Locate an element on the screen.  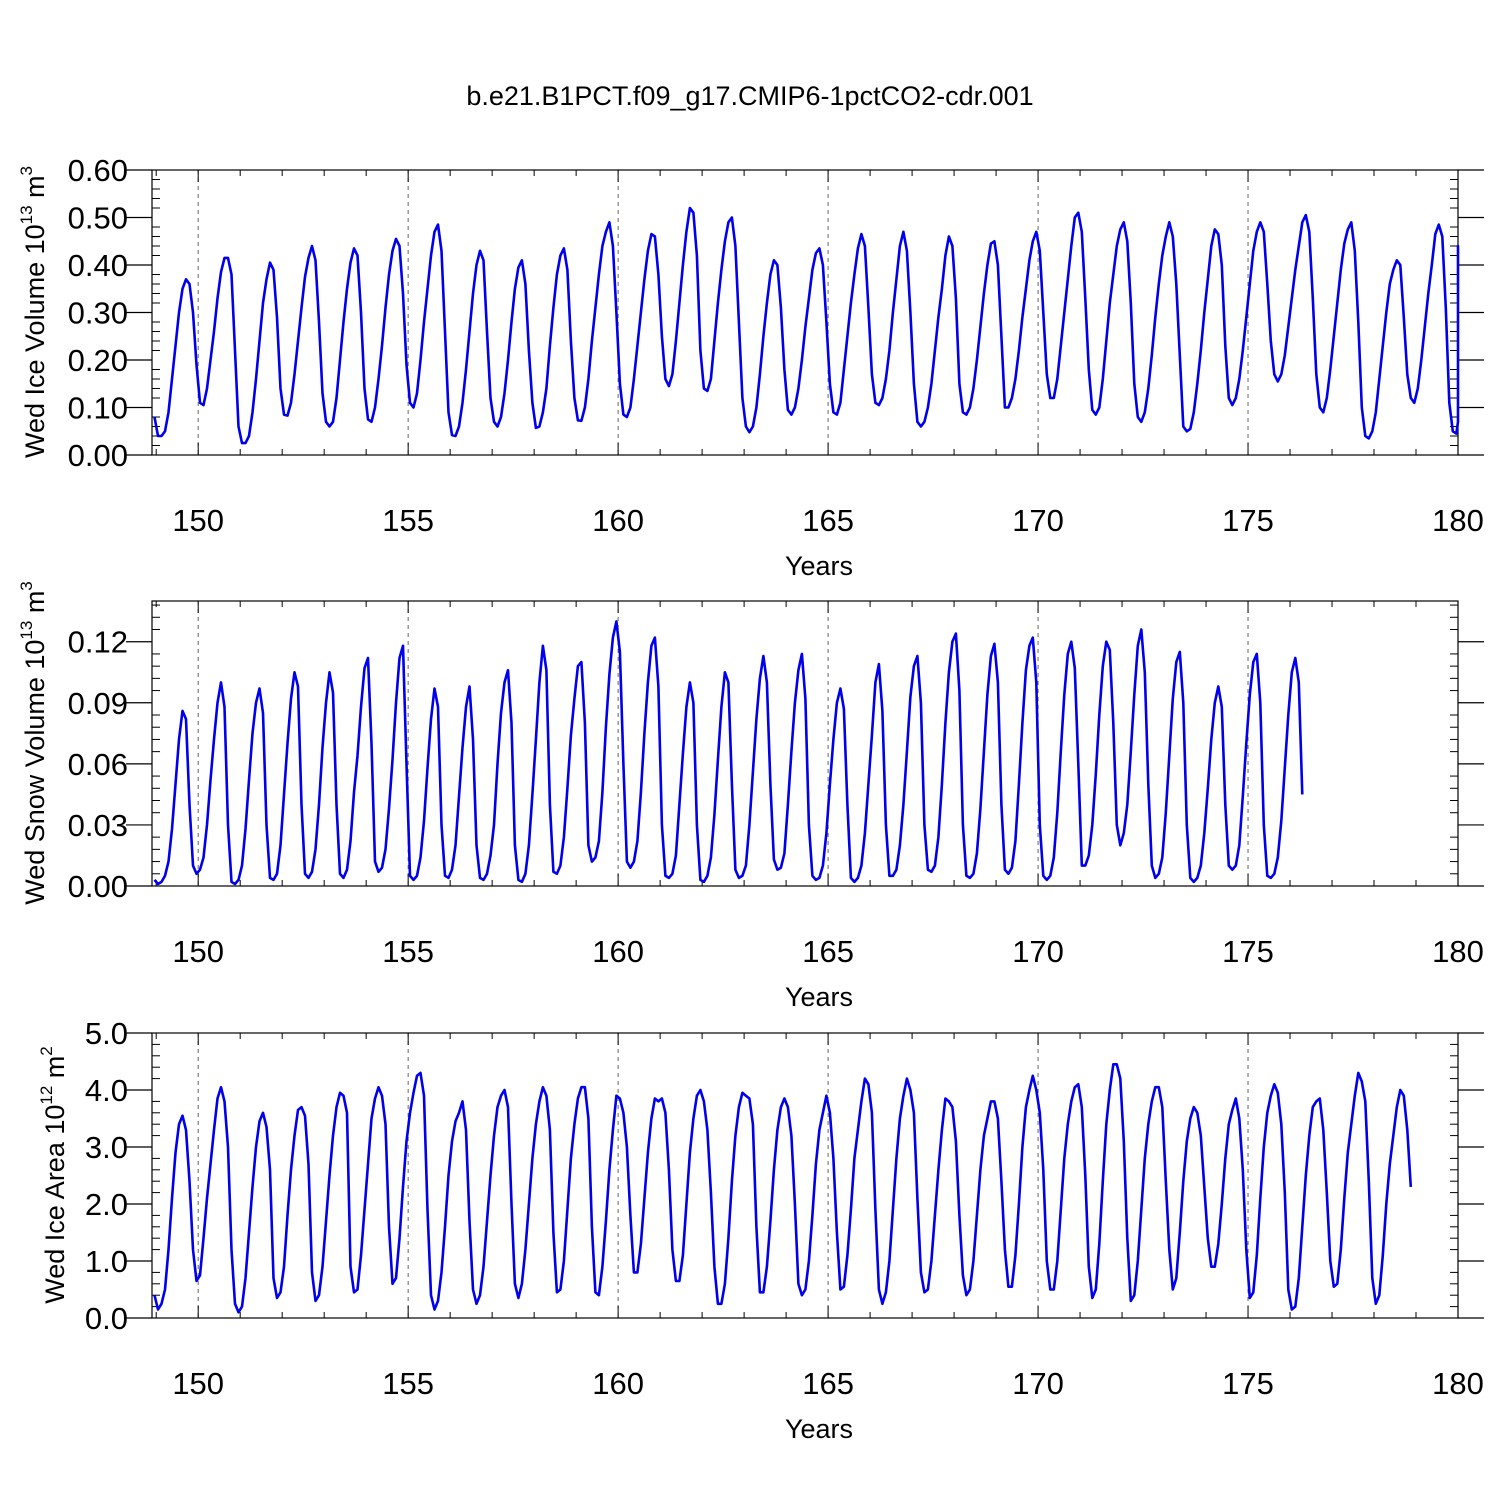
y-tick-label: 0.10 is located at coordinates (98, 408).